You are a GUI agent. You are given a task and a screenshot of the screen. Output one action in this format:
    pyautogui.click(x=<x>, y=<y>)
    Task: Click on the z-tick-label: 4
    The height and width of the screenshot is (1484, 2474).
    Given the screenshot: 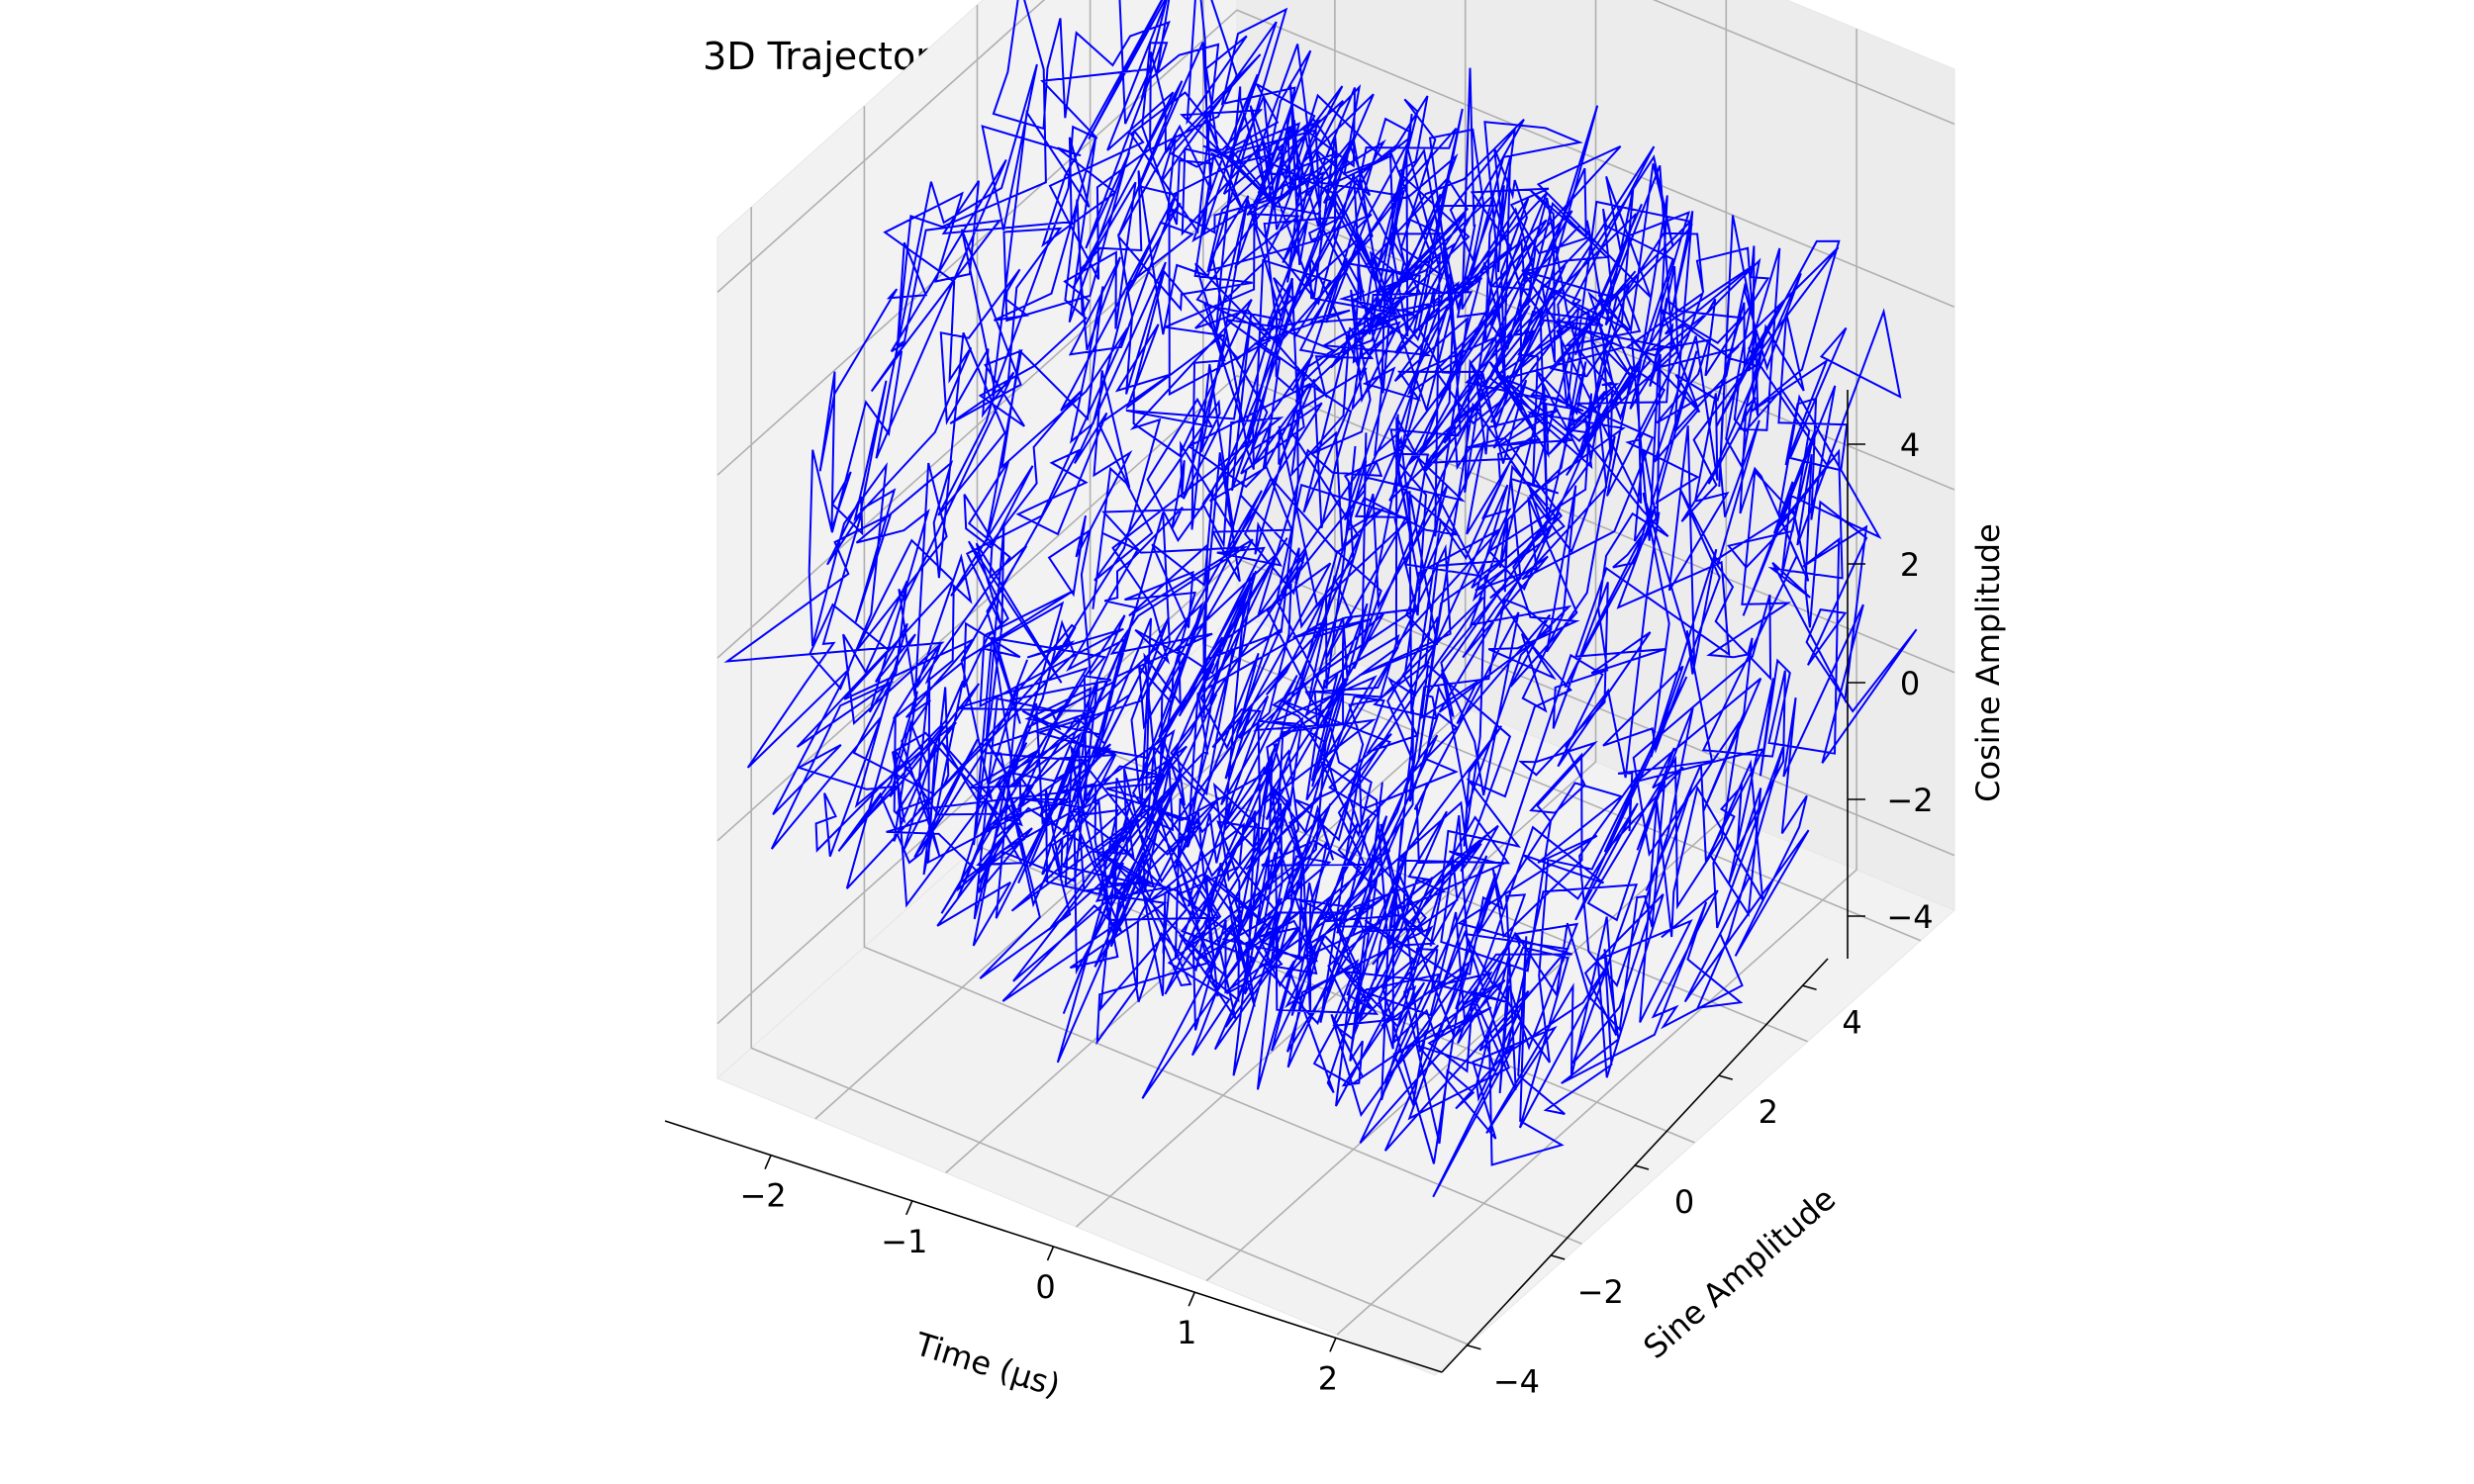 What is the action you would take?
    pyautogui.click(x=1910, y=445)
    